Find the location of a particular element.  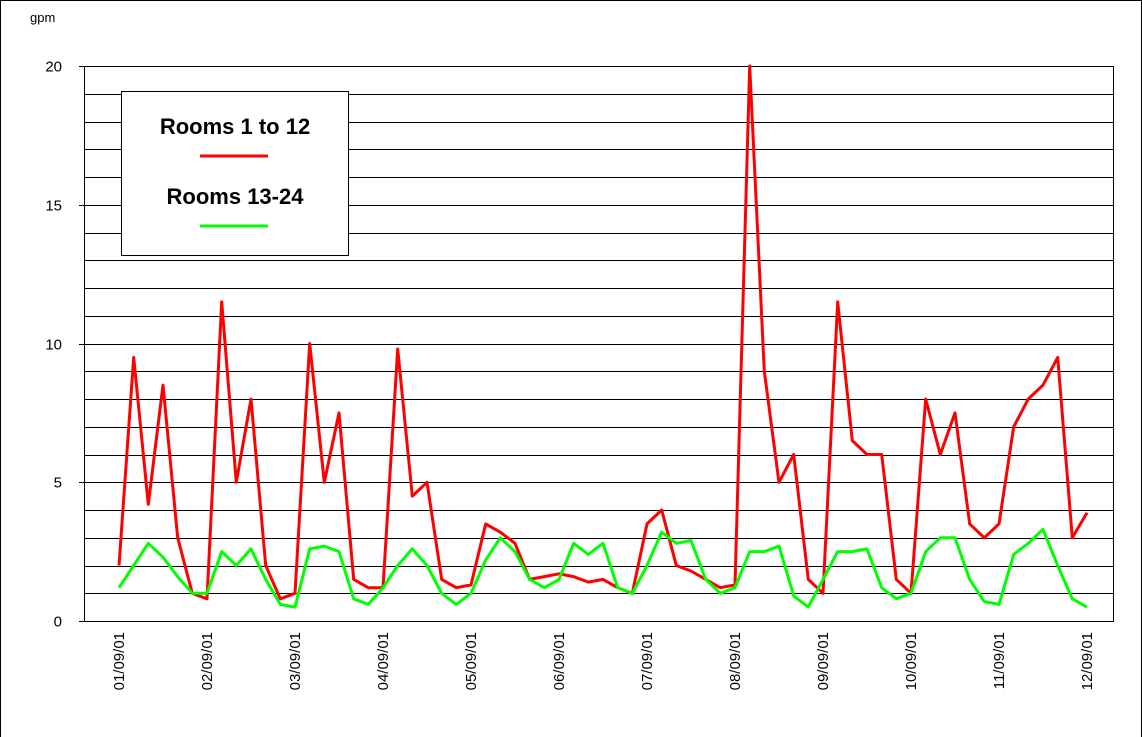

y-unit: gpm is located at coordinates (42, 17).